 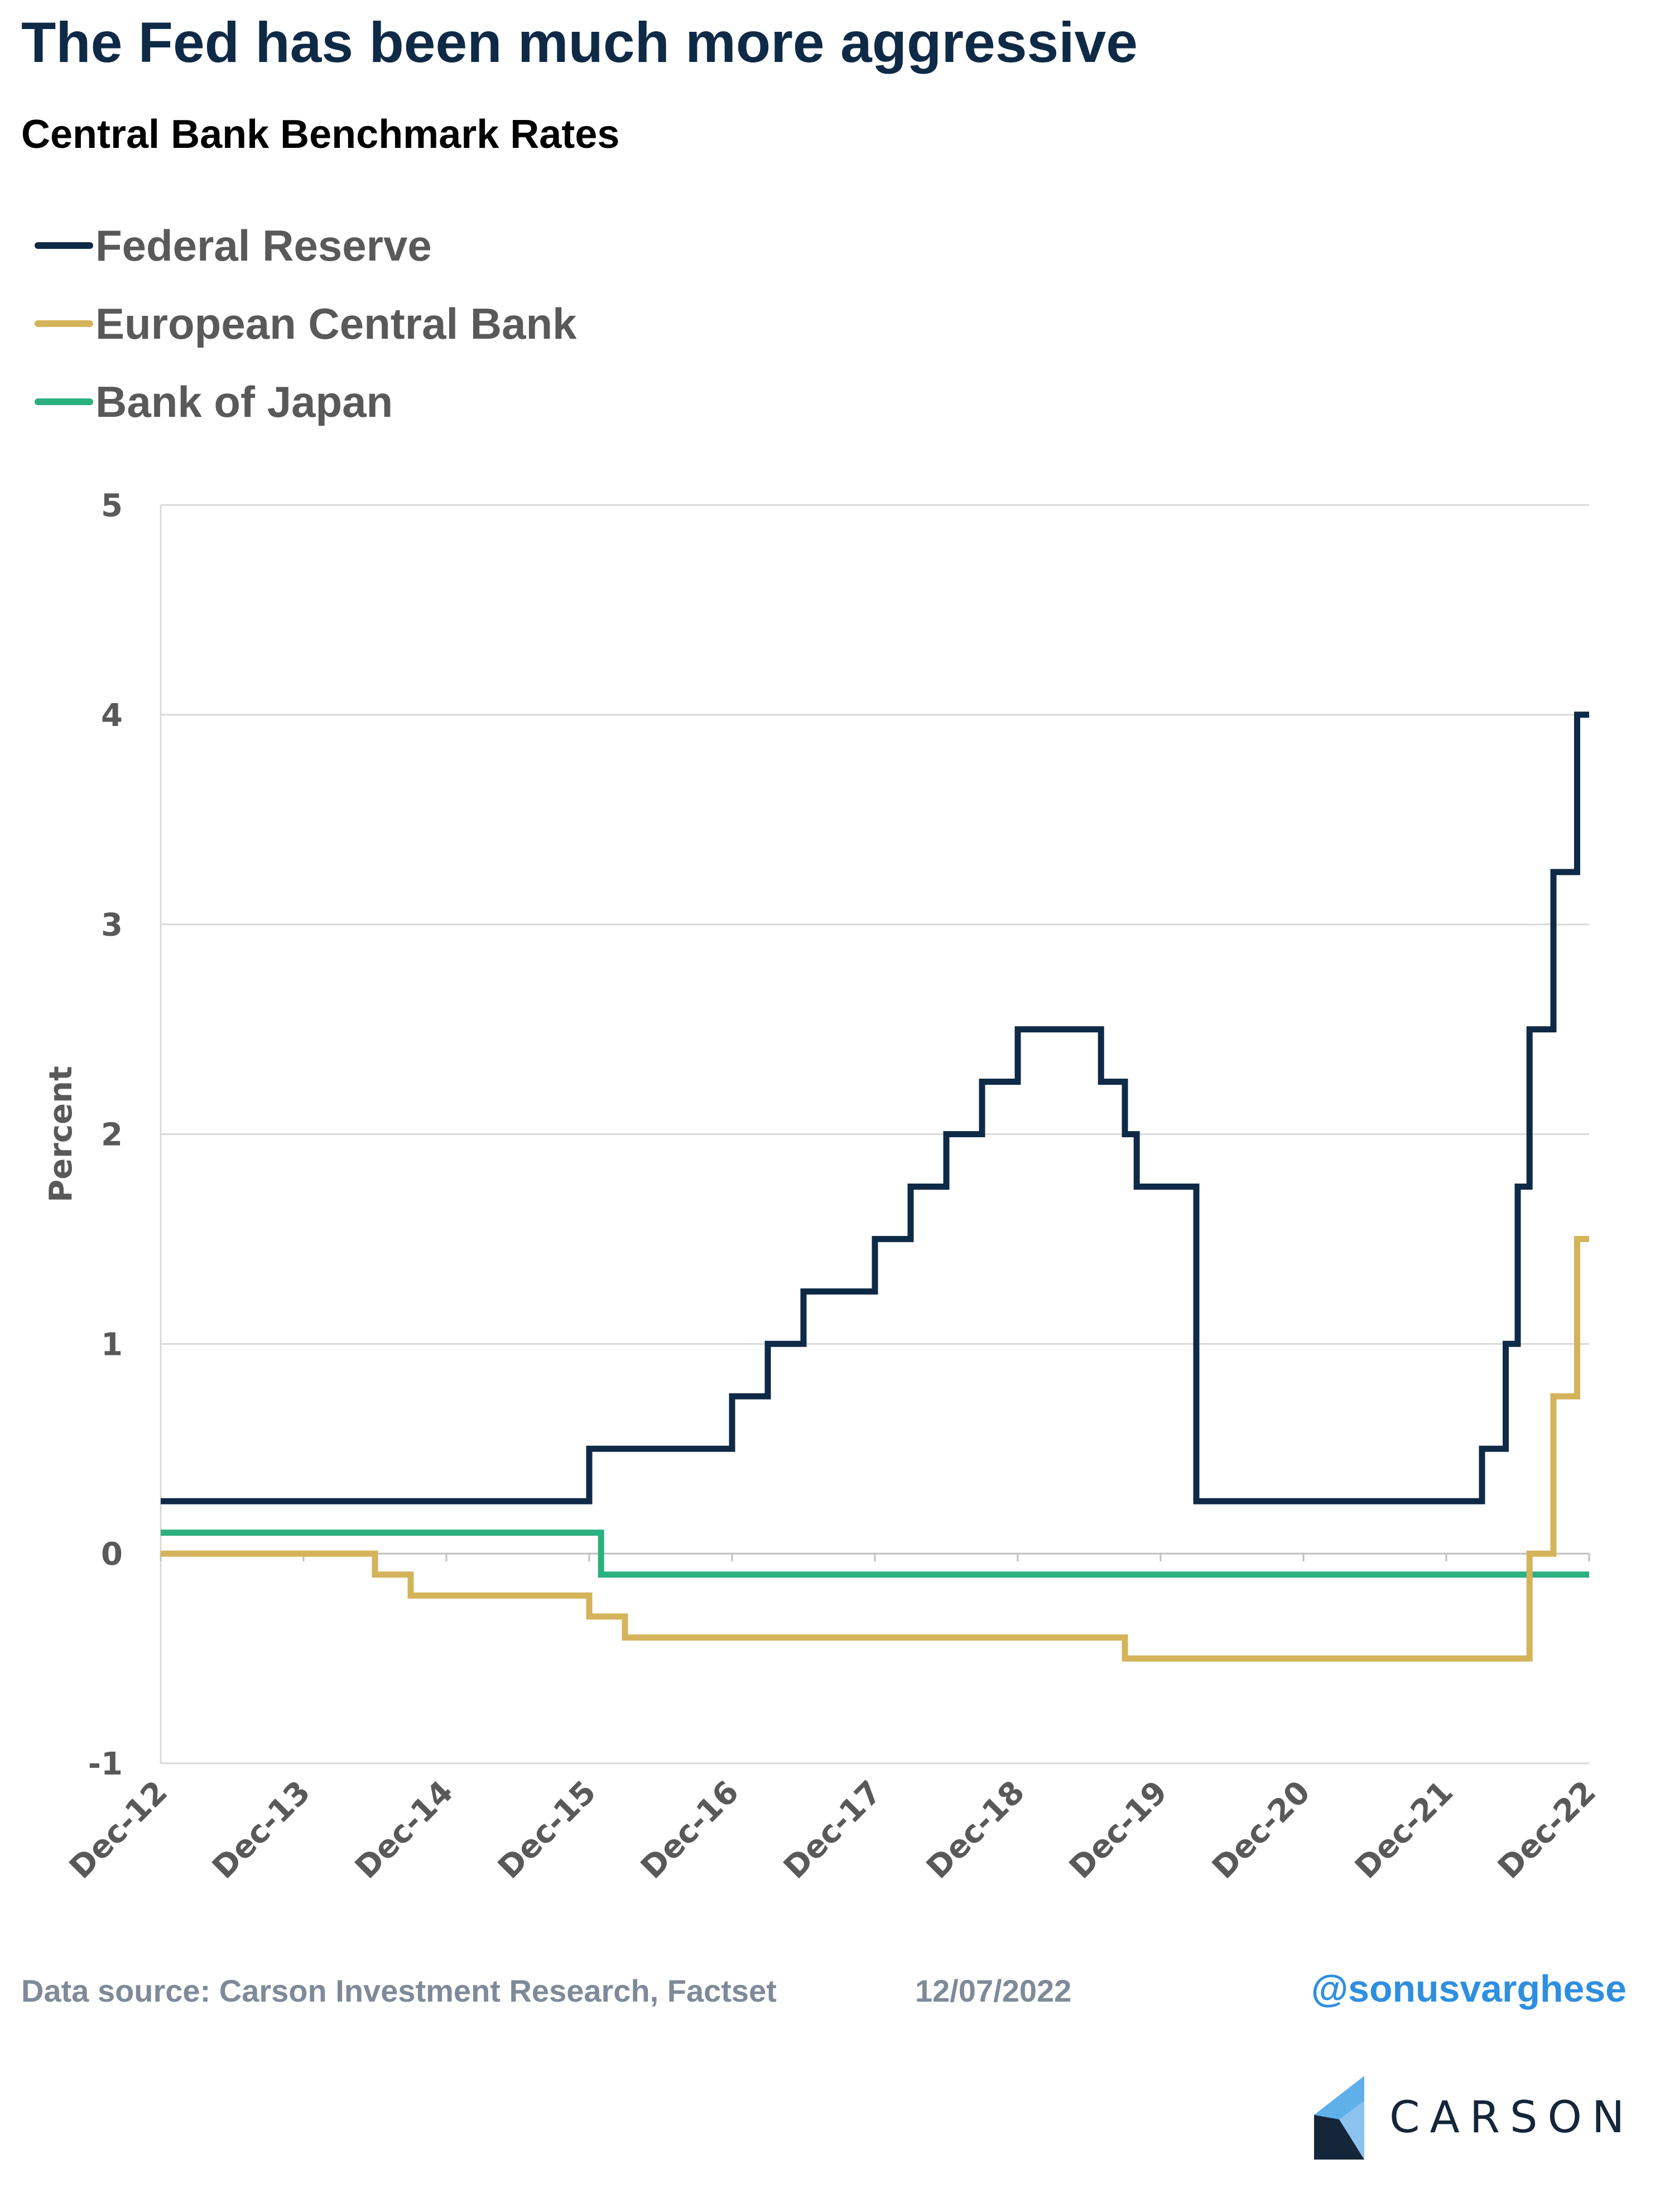 I want to click on legend-swatch-federal-reserve, so click(x=64, y=245).